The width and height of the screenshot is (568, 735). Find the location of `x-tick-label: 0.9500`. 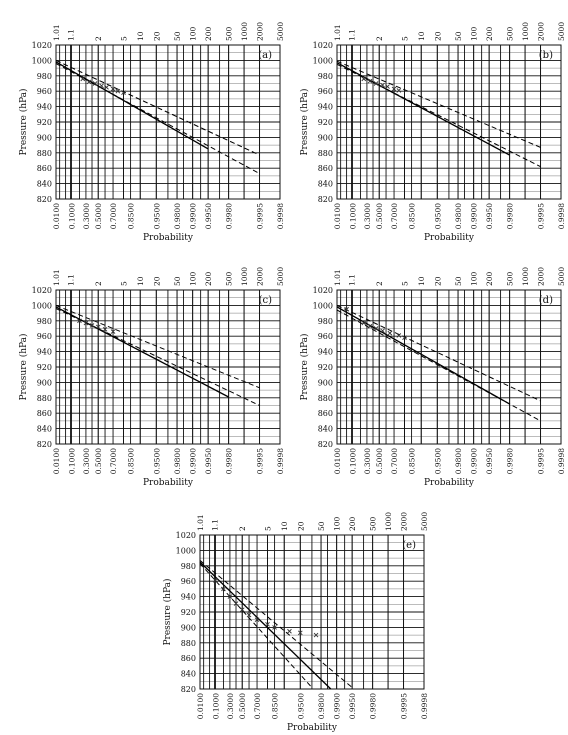

x-tick-label: 0.9500 is located at coordinates (300, 706).